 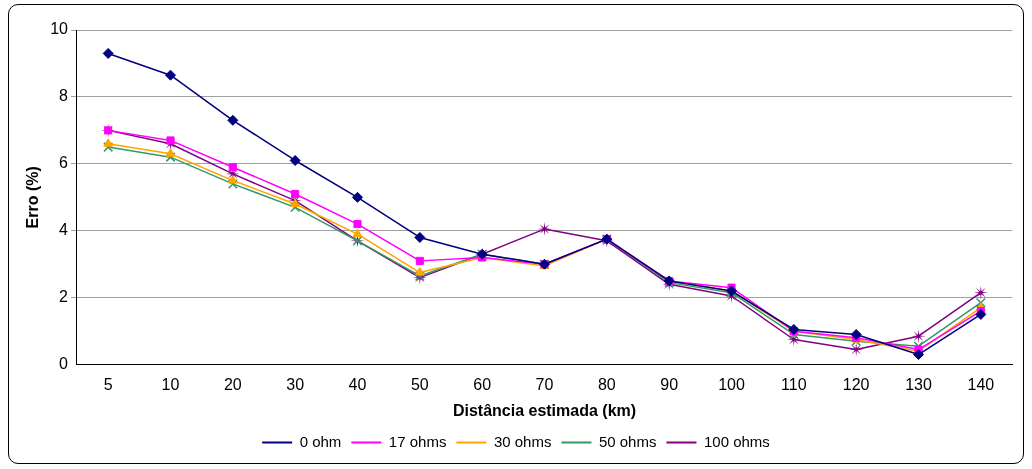 I want to click on x-tick-label: 50, so click(x=419, y=384).